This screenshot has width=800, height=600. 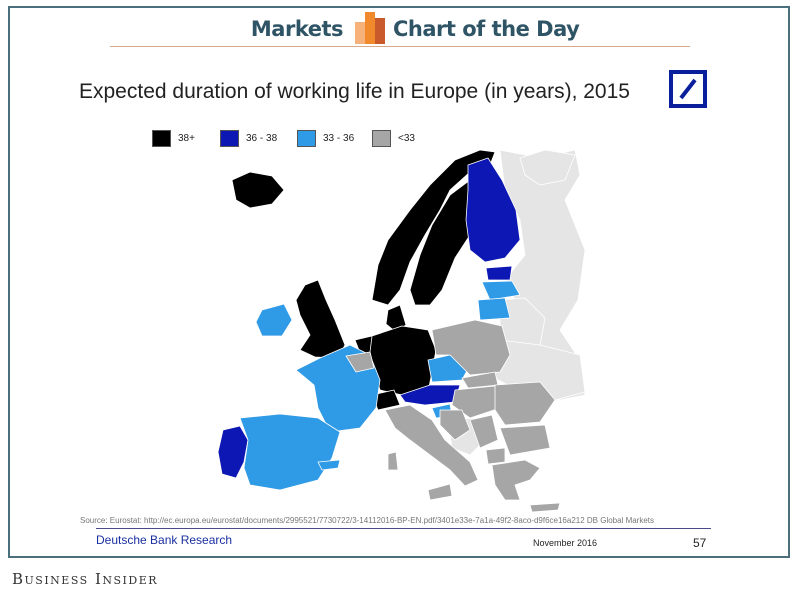 What do you see at coordinates (370, 28) in the screenshot?
I see `bar-chart-icon` at bounding box center [370, 28].